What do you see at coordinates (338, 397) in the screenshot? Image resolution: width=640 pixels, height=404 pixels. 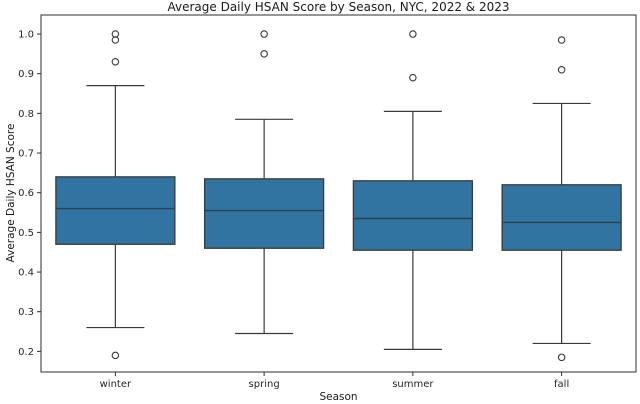 I see `x-axis-label: Season` at bounding box center [338, 397].